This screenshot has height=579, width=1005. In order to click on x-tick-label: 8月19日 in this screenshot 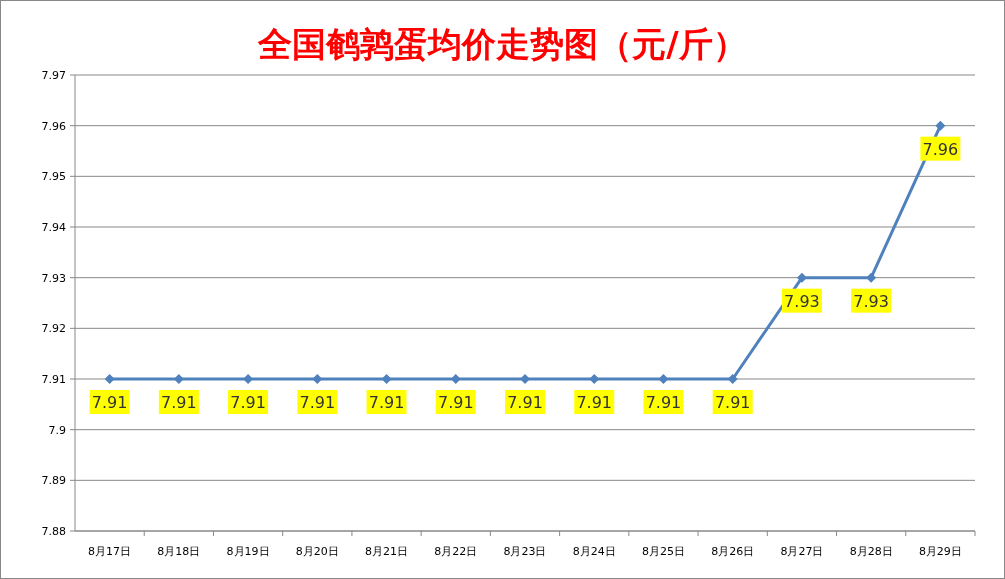, I will do `click(248, 551)`.